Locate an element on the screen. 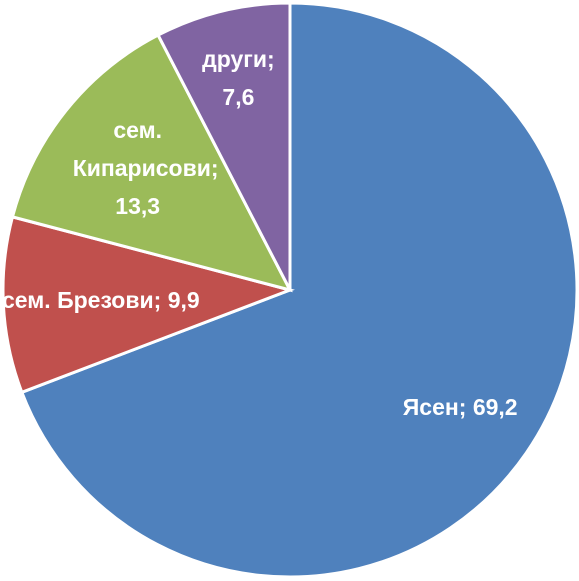 The height and width of the screenshot is (581, 579). value-label: 7,6 is located at coordinates (238, 97).